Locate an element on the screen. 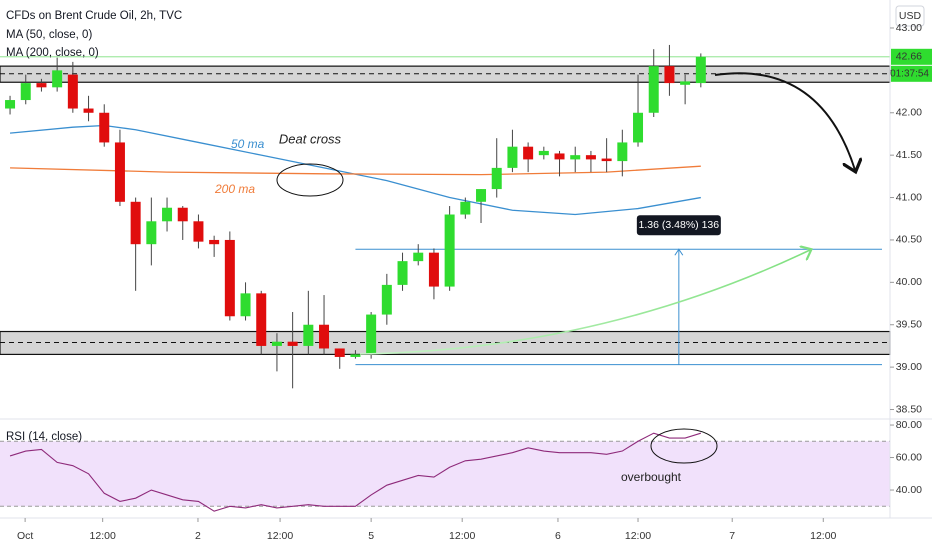 Image resolution: width=932 pixels, height=550 pixels. legend-title: CFDs on Brent Crude Oil, 2h, TVC is located at coordinates (94, 16).